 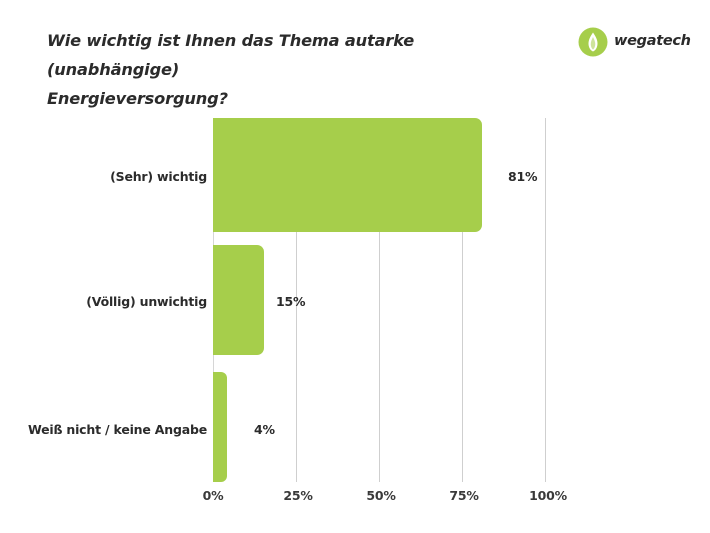 I want to click on xtick-label-2: 50%, so click(x=381, y=495).